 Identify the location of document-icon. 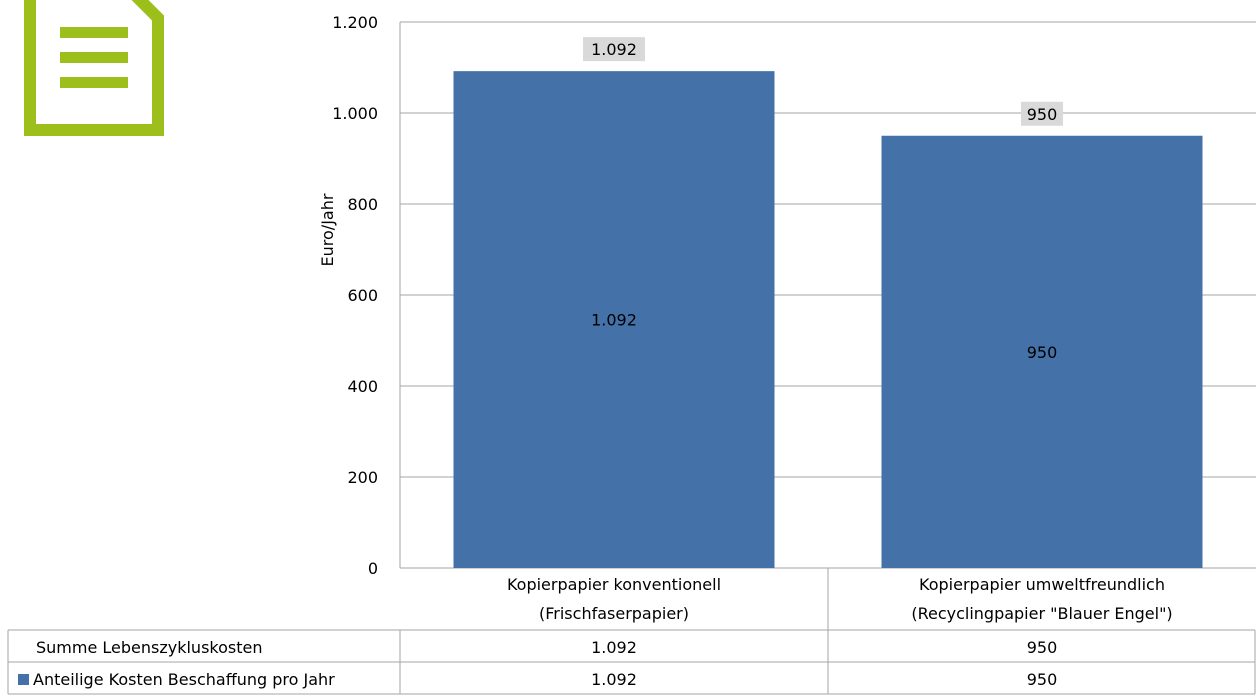
(94, 68).